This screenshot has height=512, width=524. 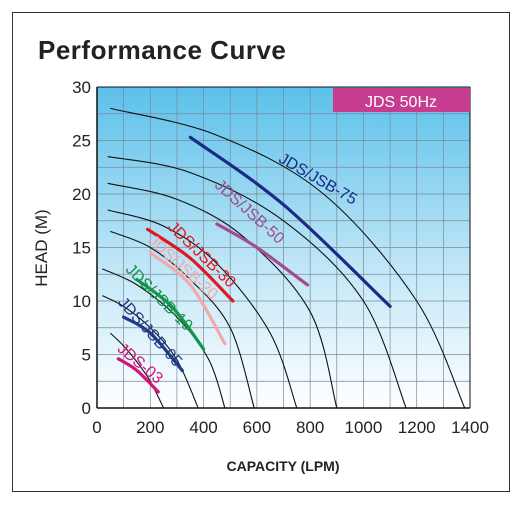 I want to click on y-tick-label: 15, so click(x=81, y=248).